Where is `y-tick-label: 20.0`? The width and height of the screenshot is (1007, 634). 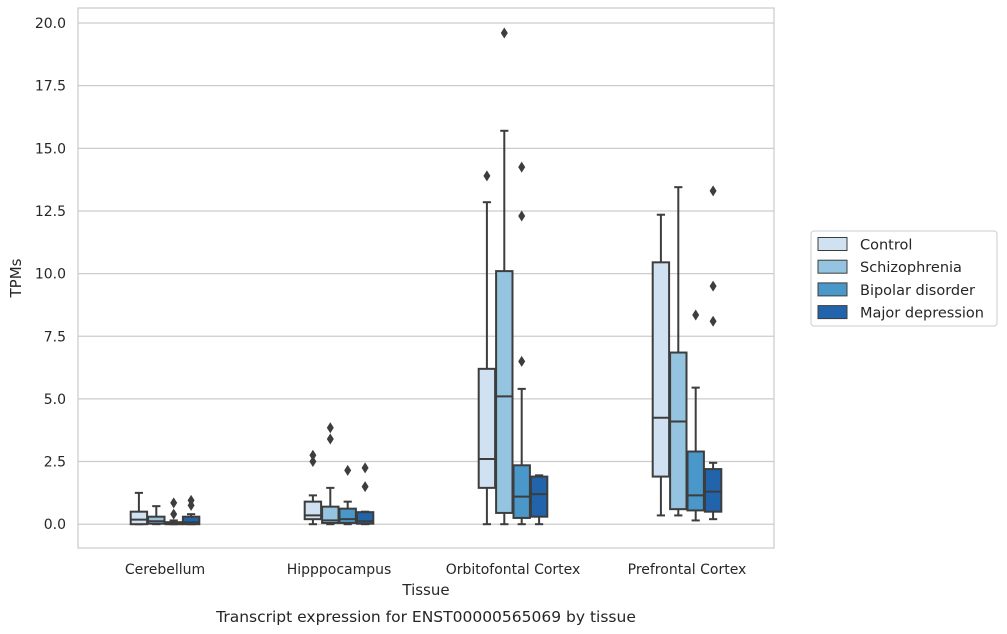
y-tick-label: 20.0 is located at coordinates (50, 24).